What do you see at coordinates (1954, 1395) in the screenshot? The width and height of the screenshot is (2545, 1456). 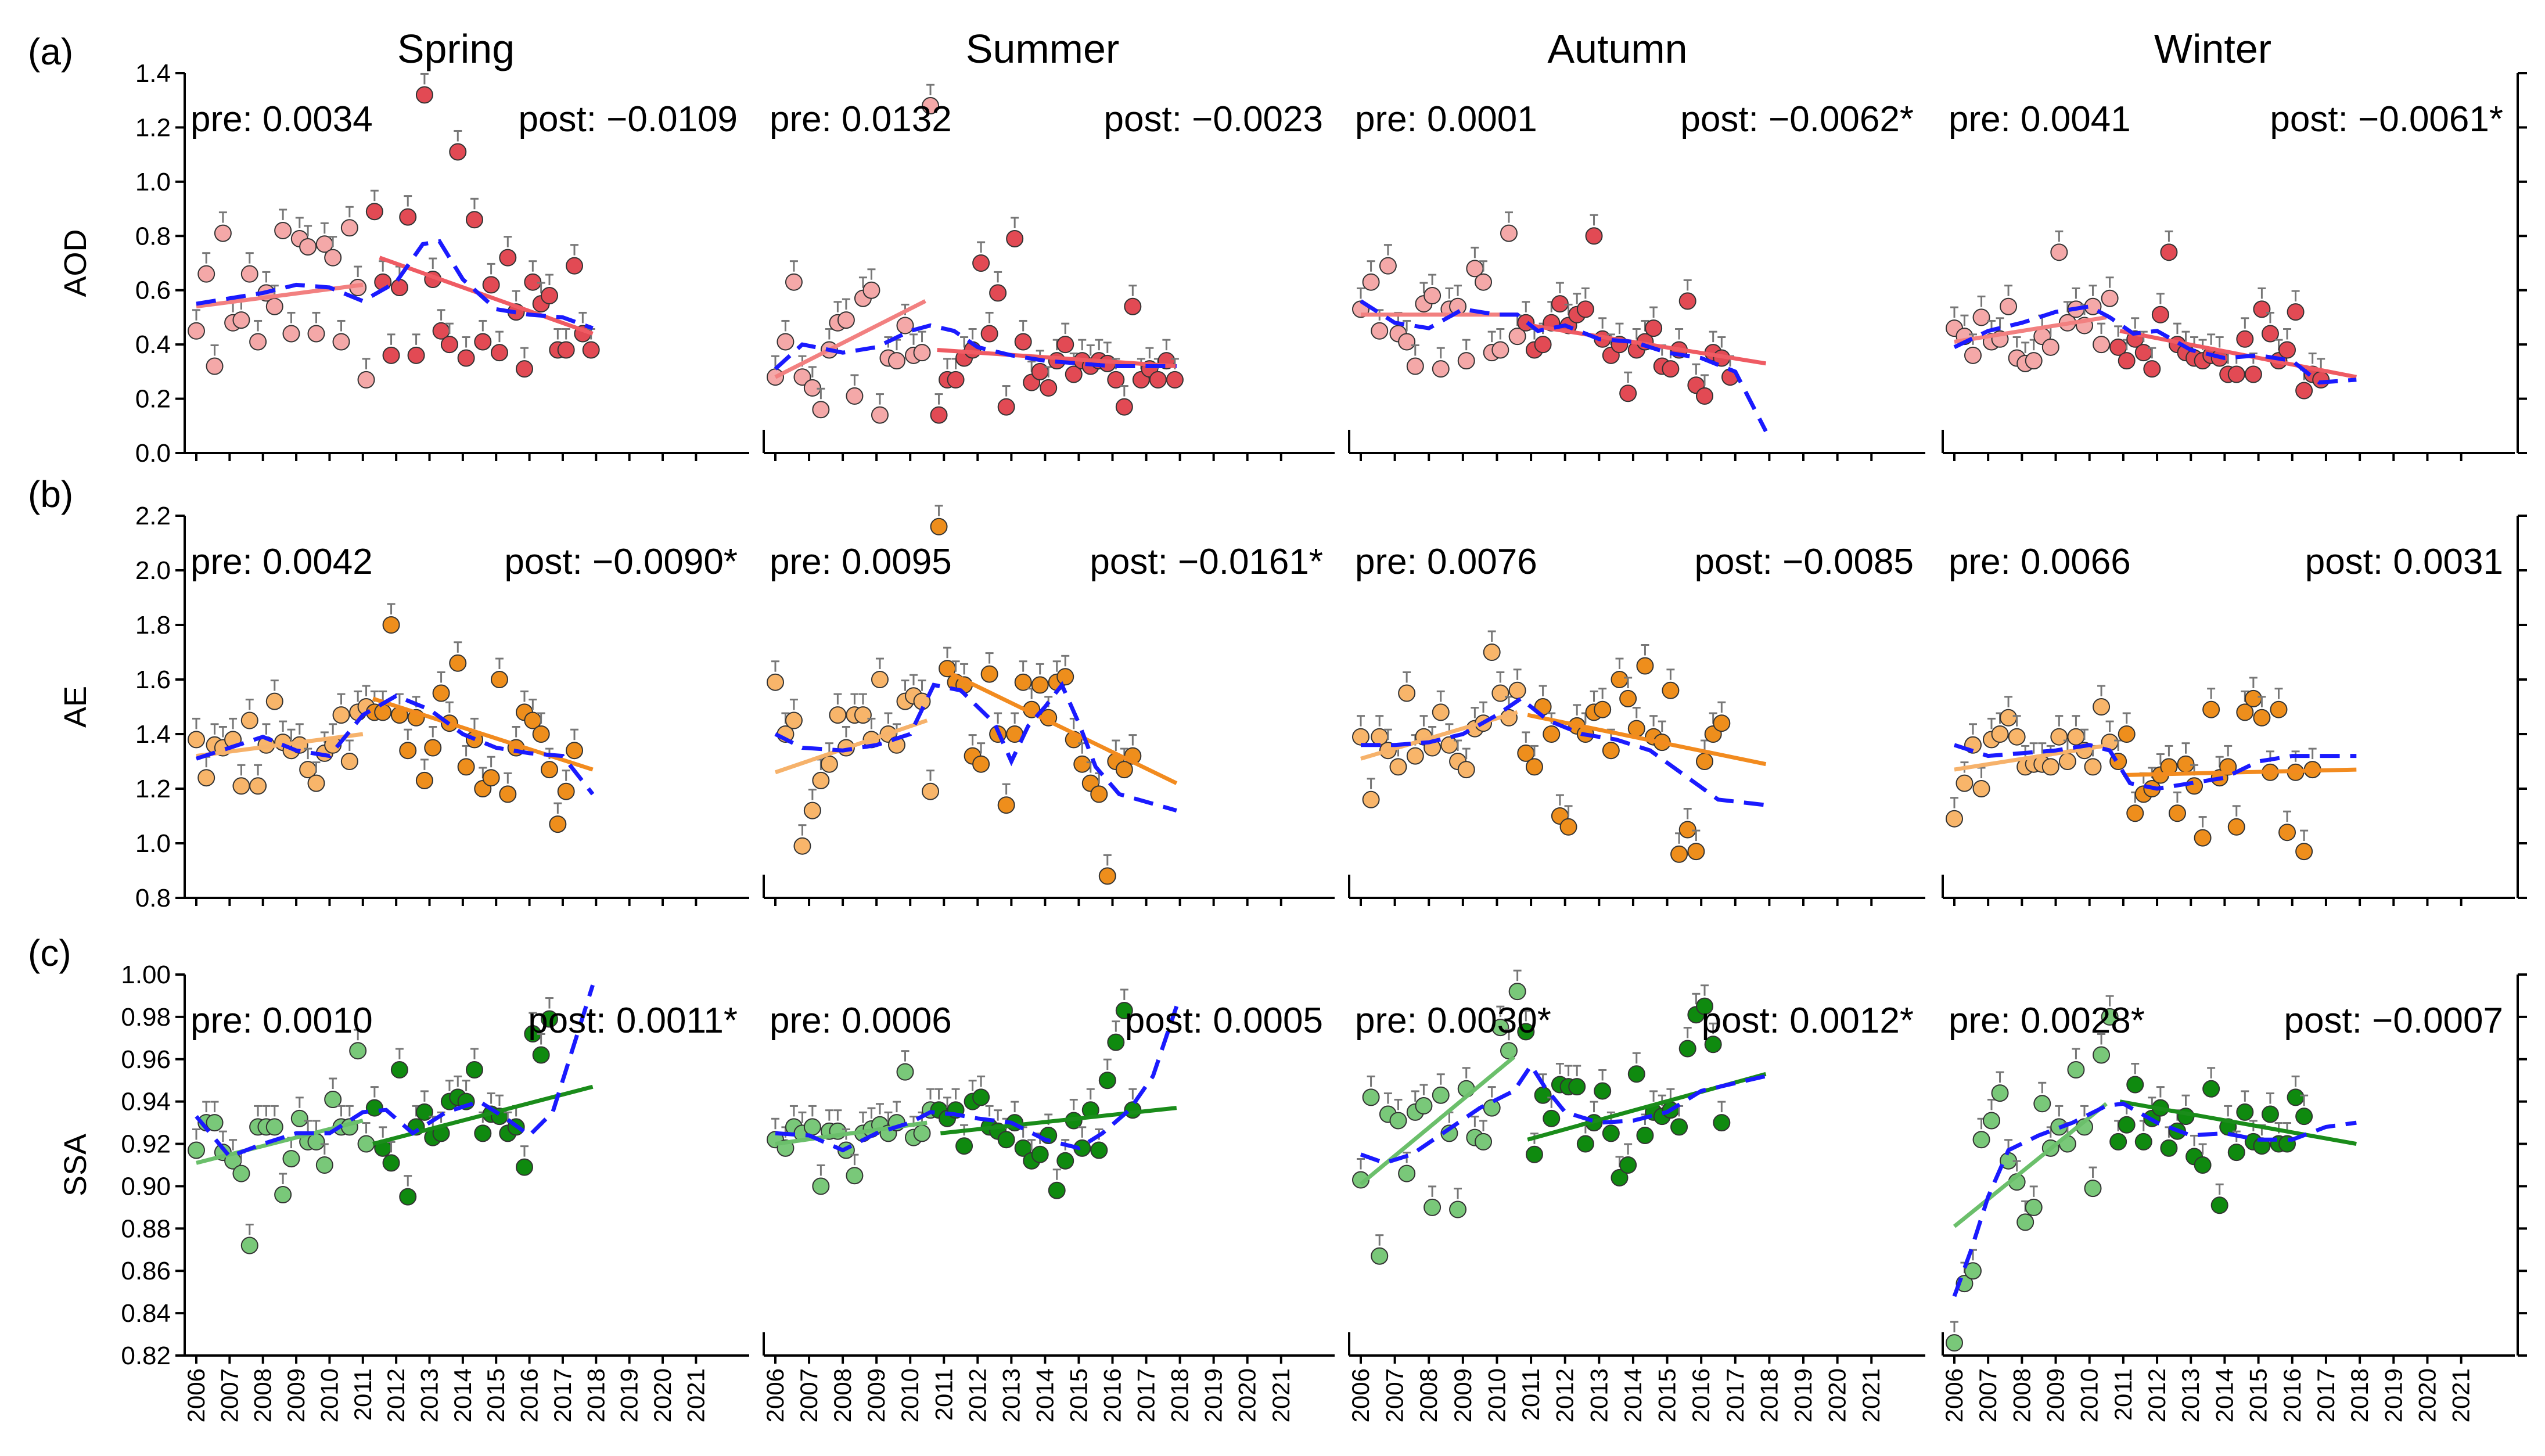 I see `x-tick-label: 2006` at bounding box center [1954, 1395].